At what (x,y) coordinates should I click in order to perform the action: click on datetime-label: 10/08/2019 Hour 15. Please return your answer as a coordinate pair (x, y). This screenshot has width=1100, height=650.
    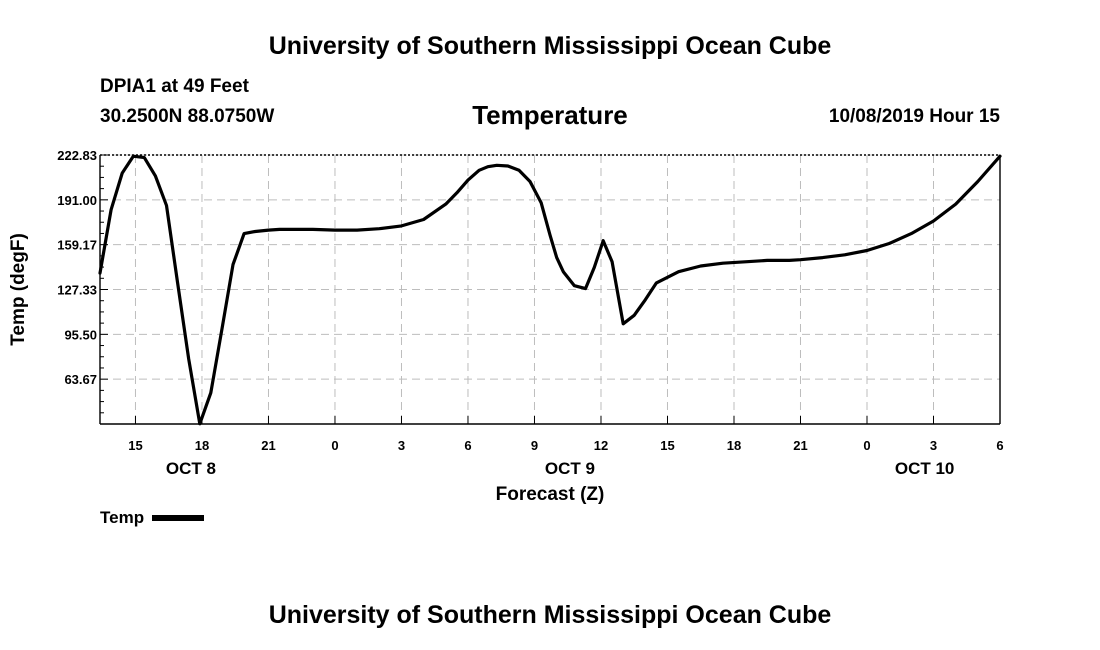
    Looking at the image, I should click on (914, 116).